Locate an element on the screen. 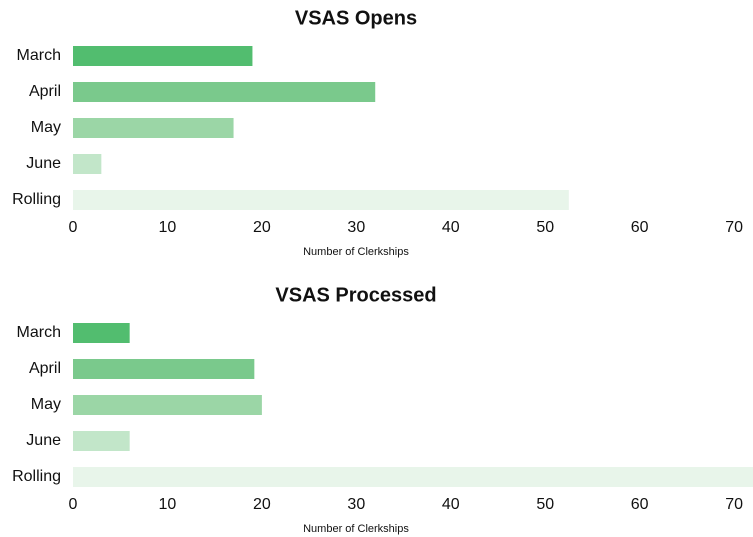 This screenshot has width=753, height=537. chart-title: VSAS Processed is located at coordinates (355, 295).